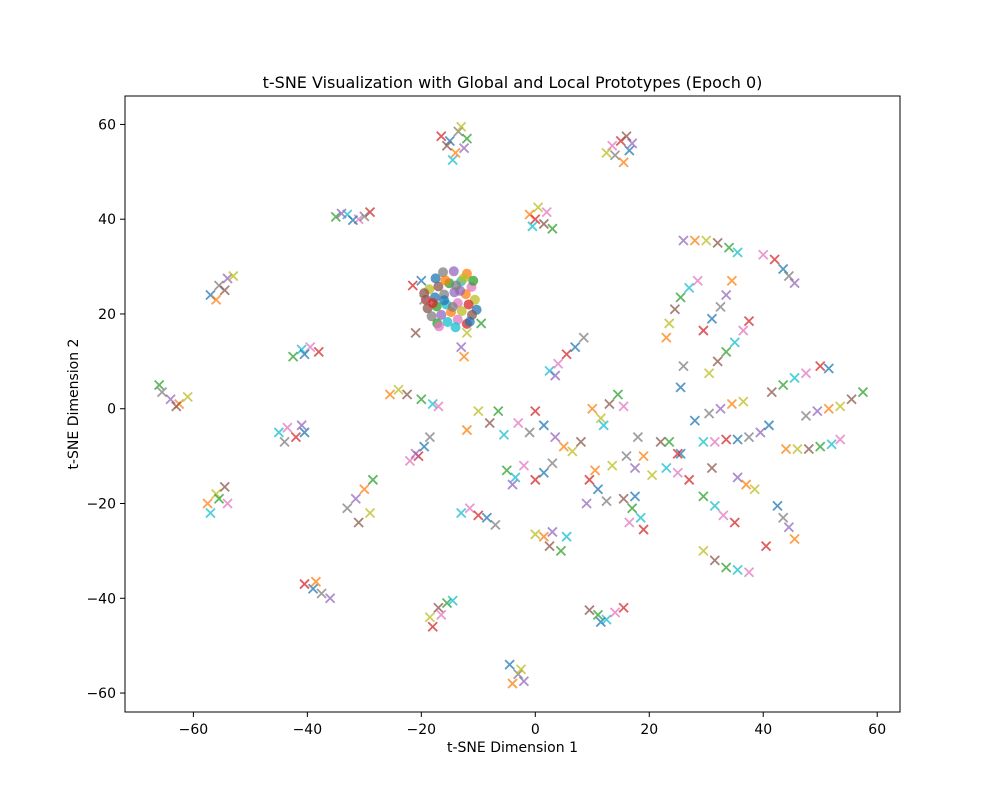 The image size is (1000, 800). What do you see at coordinates (194, 730) in the screenshot?
I see `x-tick-label: −60` at bounding box center [194, 730].